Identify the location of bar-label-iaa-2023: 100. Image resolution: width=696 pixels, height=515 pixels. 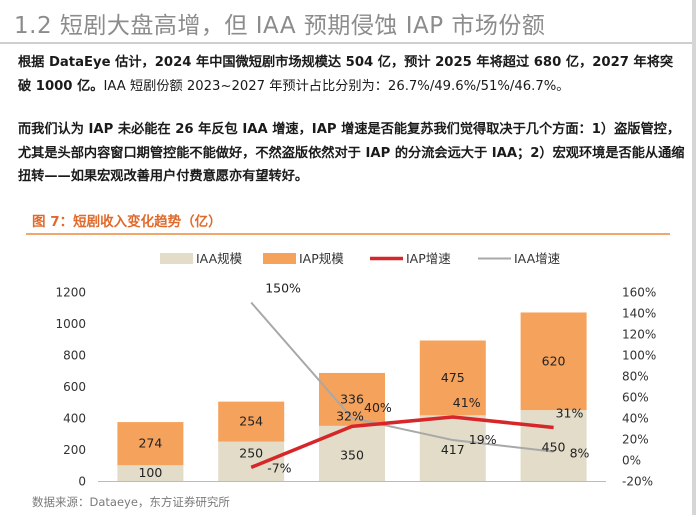
(150, 472).